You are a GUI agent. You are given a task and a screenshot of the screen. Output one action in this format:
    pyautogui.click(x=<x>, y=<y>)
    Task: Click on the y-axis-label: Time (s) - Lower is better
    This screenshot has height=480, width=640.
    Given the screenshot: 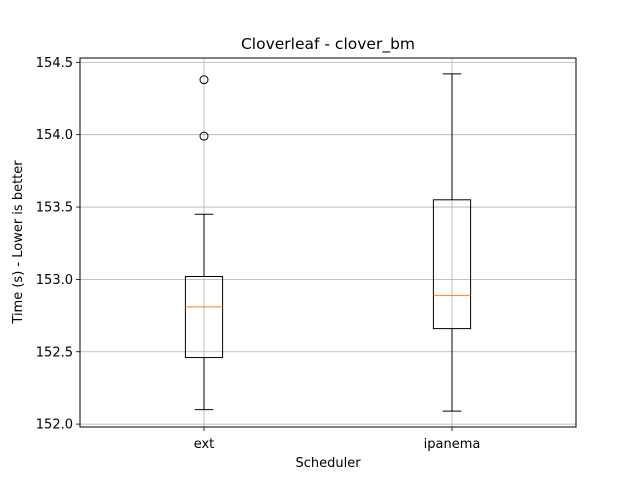 What is the action you would take?
    pyautogui.click(x=18, y=242)
    